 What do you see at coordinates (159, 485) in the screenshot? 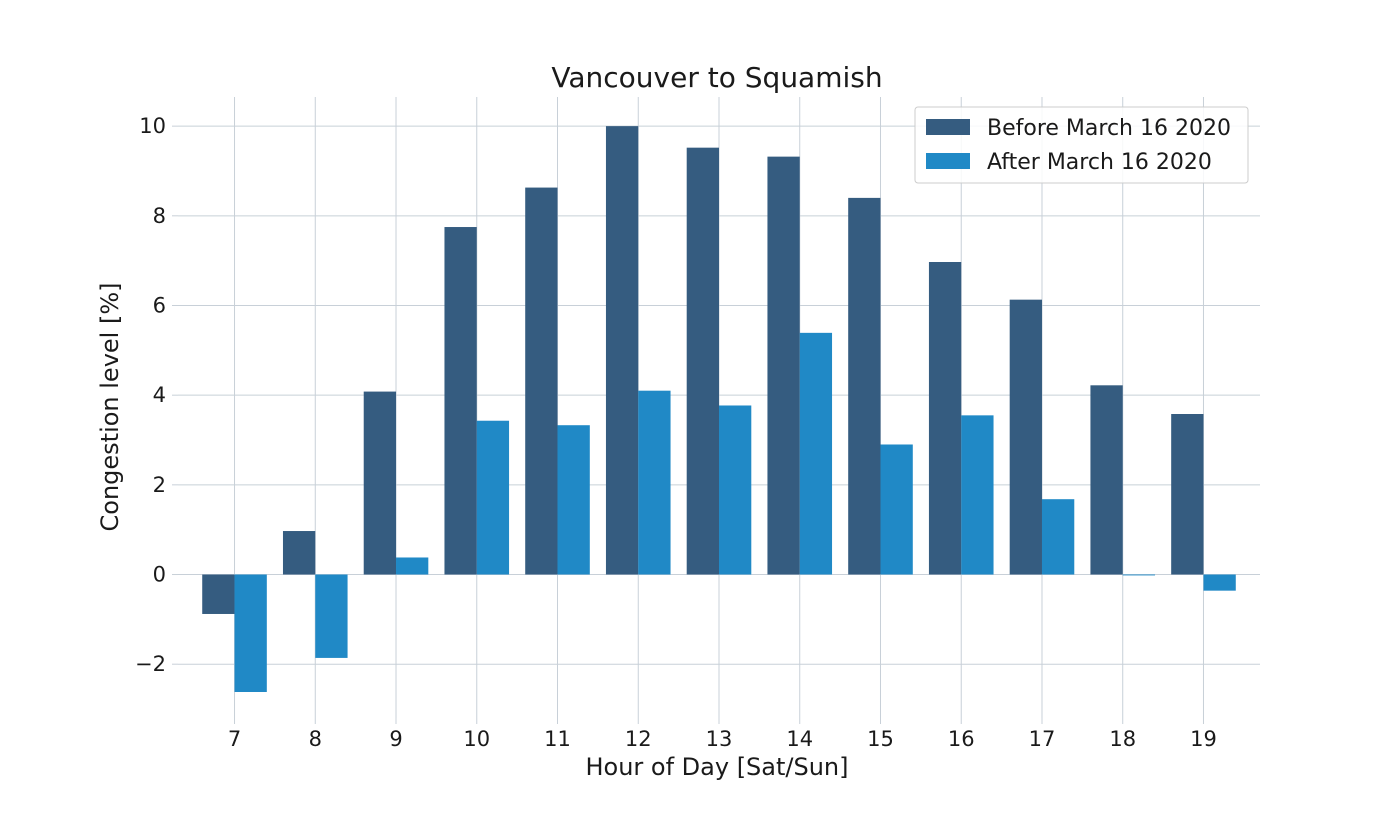
I see `y-tick-label: 2` at bounding box center [159, 485].